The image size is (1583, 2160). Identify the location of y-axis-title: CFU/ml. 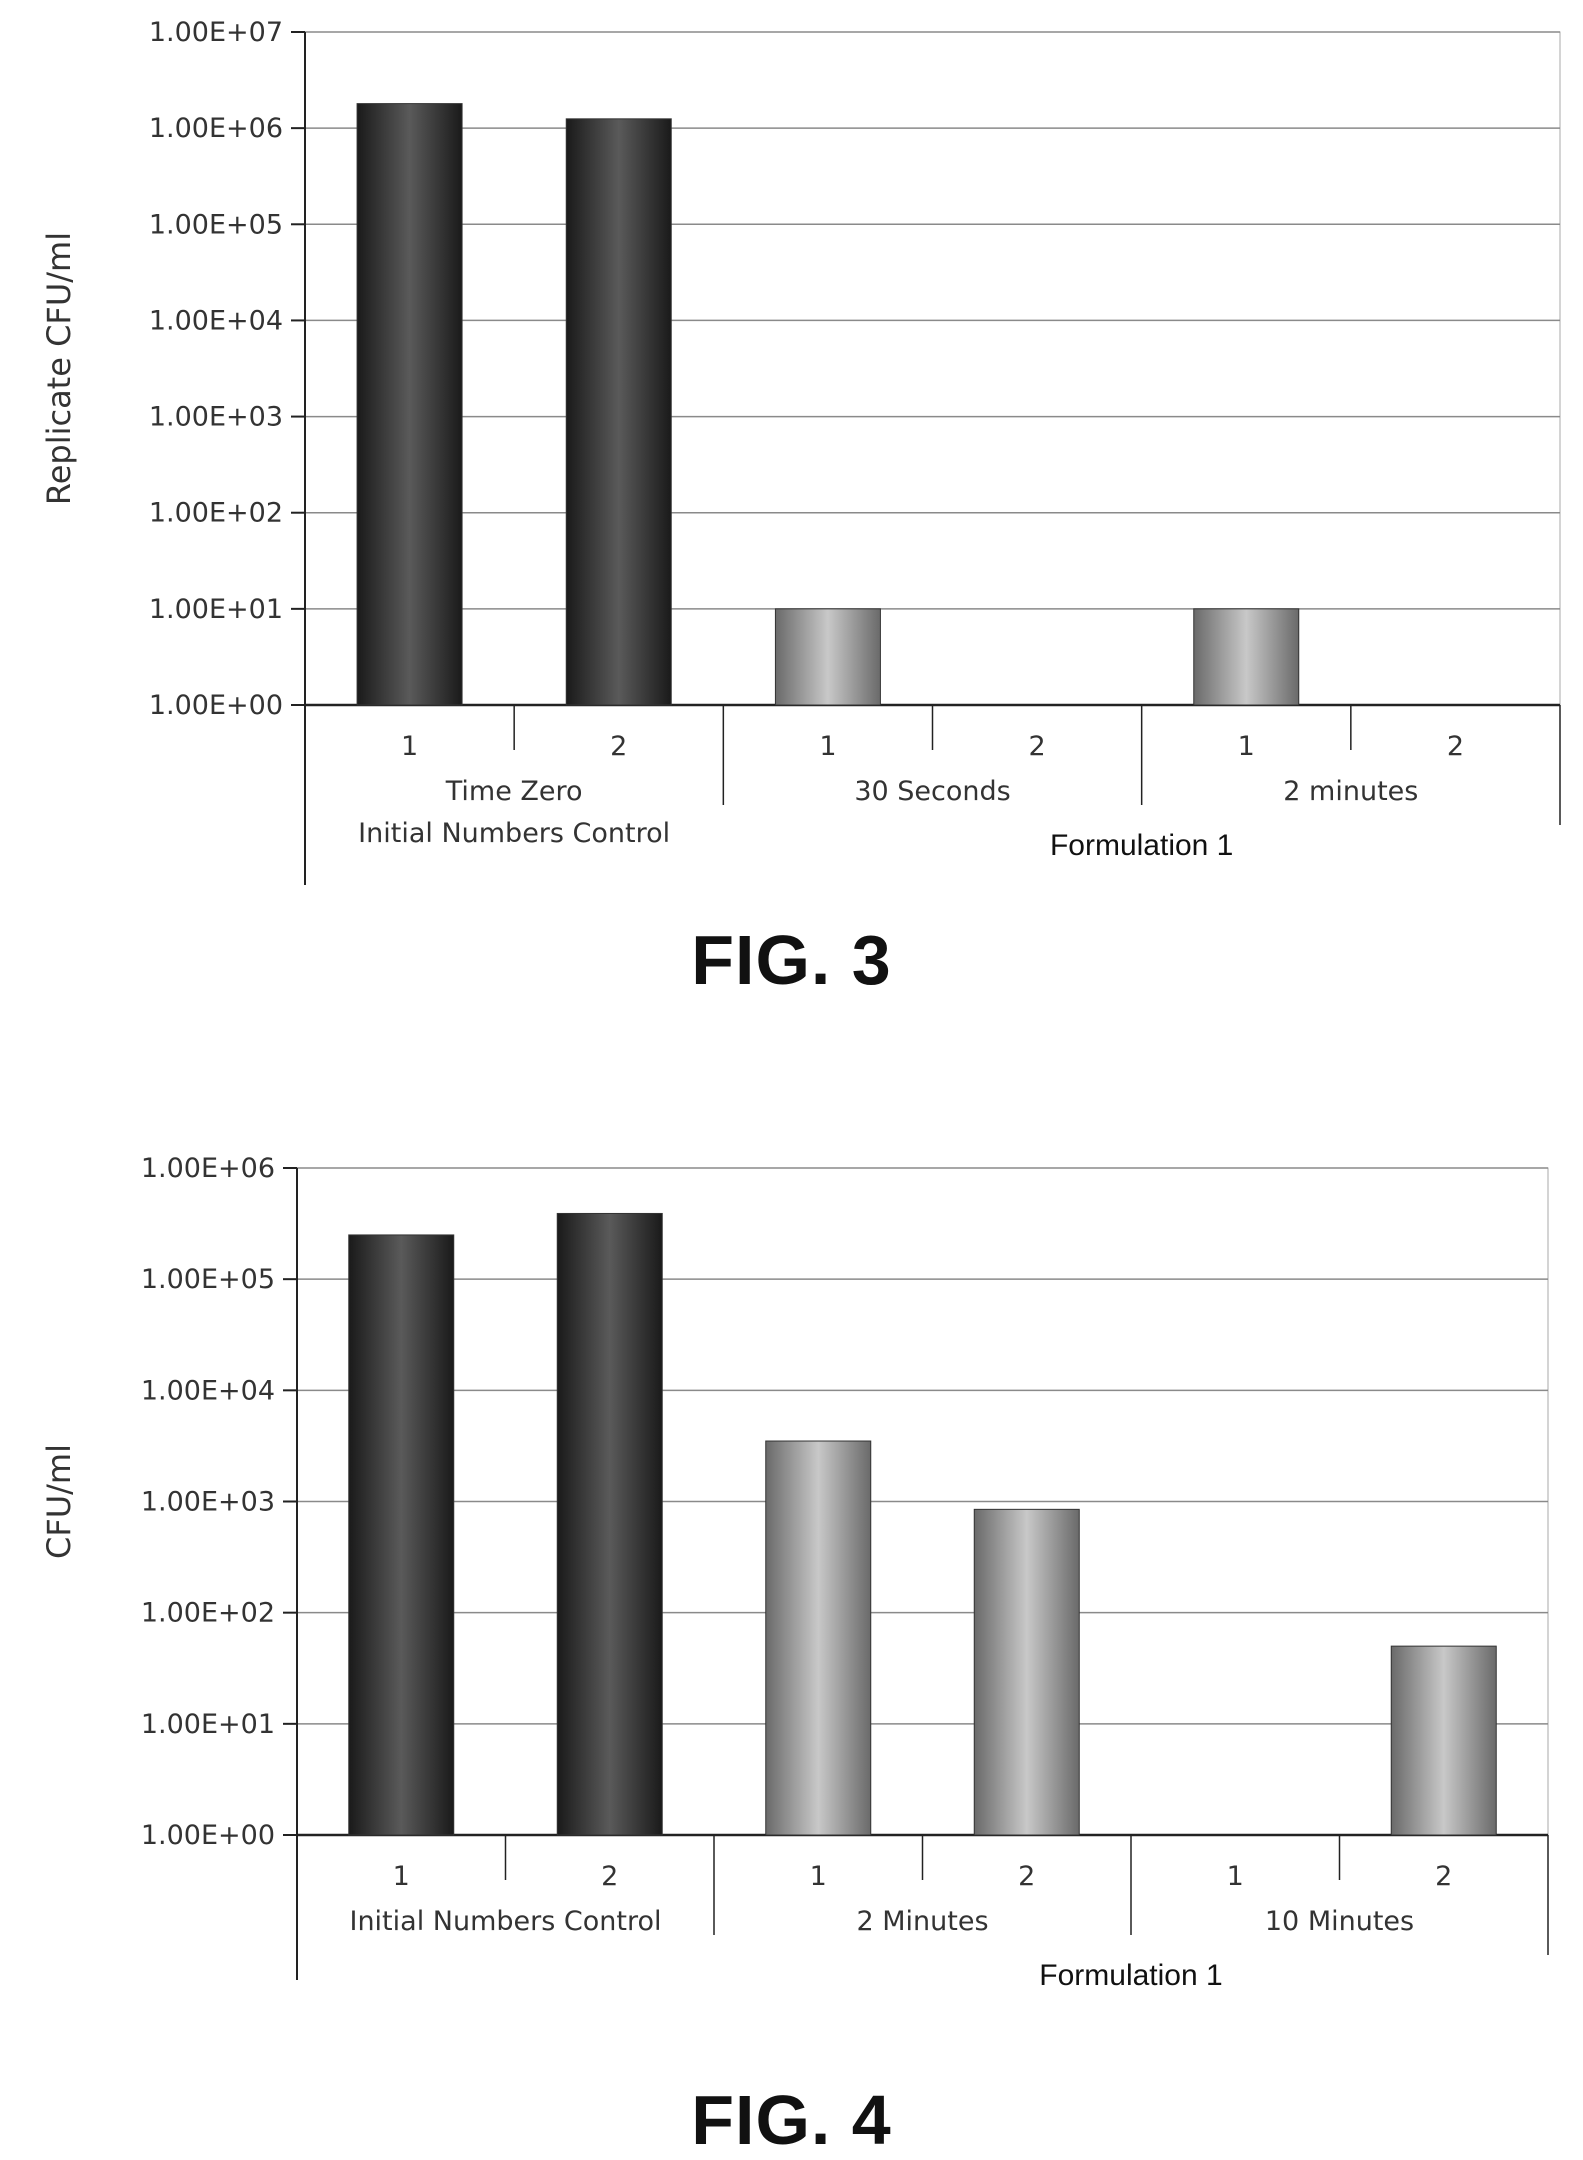
(59, 1501).